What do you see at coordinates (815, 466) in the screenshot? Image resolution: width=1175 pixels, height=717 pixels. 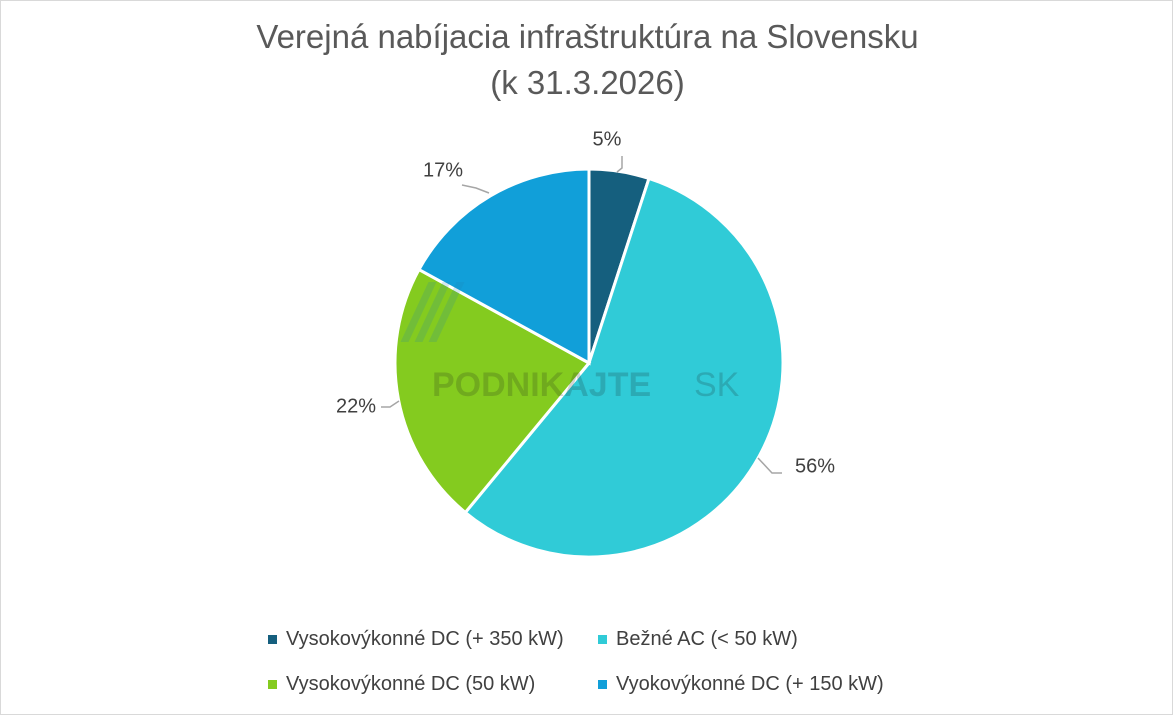 I see `data-label: 56%` at bounding box center [815, 466].